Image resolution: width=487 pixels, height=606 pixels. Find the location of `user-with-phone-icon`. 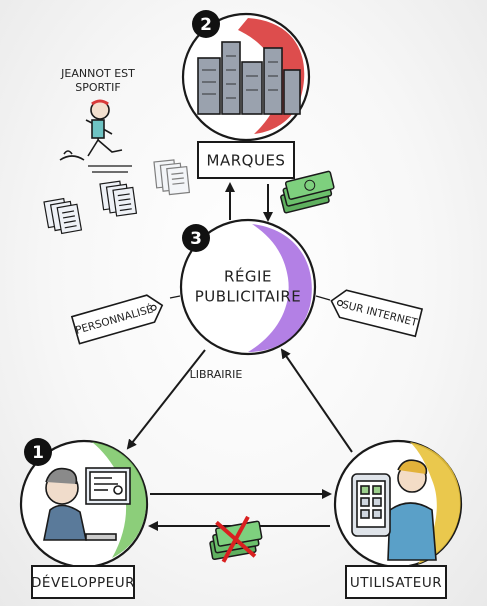

user-with-phone-icon is located at coordinates (394, 510).